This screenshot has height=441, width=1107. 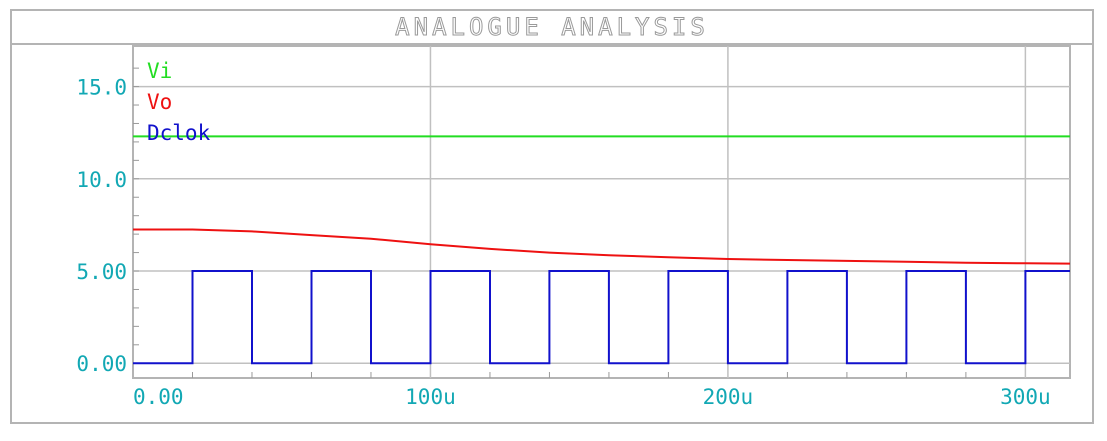 What do you see at coordinates (430, 397) in the screenshot?
I see `x-tick-label: 100u` at bounding box center [430, 397].